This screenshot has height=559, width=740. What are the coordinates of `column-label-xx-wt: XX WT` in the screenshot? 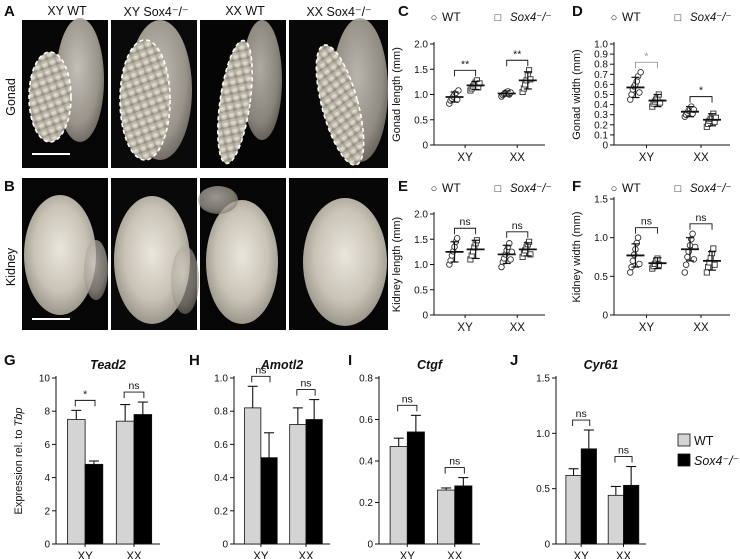 It's located at (245, 11).